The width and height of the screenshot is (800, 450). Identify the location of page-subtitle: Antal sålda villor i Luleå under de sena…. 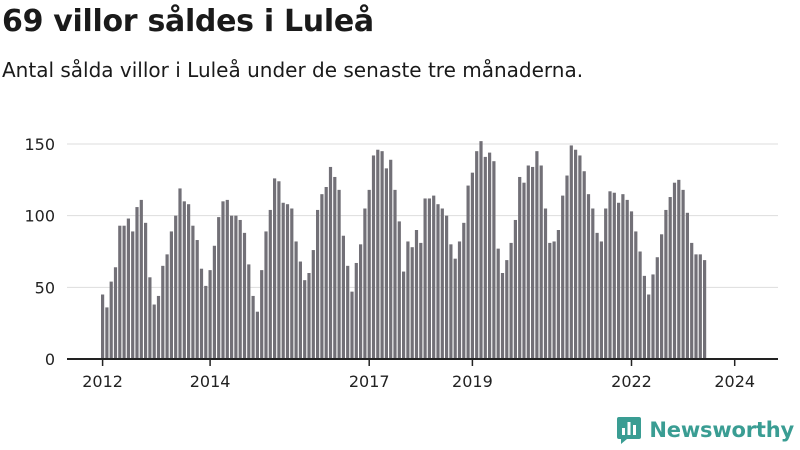
(293, 70).